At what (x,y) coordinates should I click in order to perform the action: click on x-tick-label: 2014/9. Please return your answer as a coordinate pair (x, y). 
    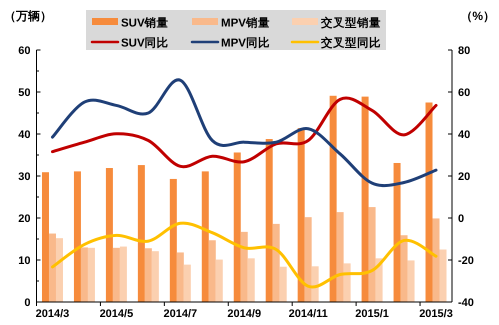
    Looking at the image, I should click on (244, 314).